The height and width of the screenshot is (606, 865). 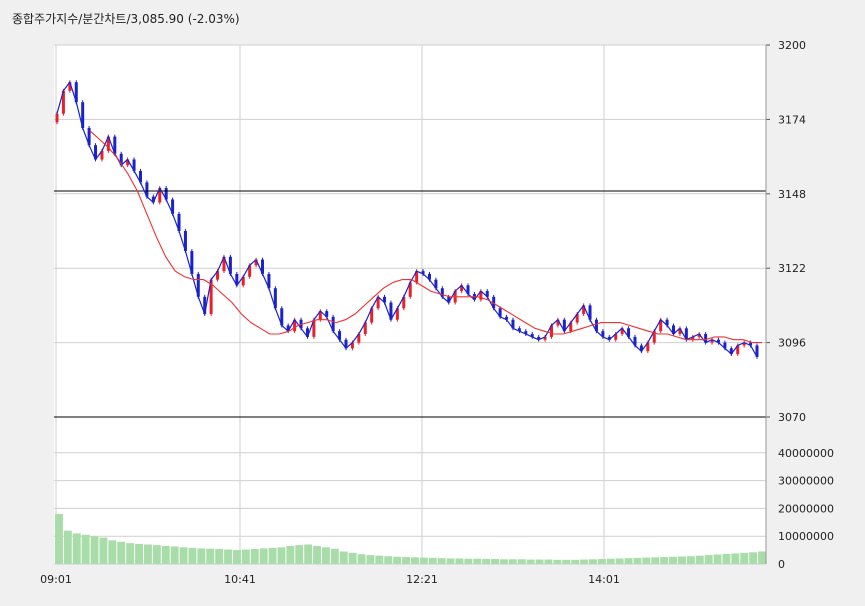 What do you see at coordinates (792, 194) in the screenshot?
I see `price-tick-label: 3148` at bounding box center [792, 194].